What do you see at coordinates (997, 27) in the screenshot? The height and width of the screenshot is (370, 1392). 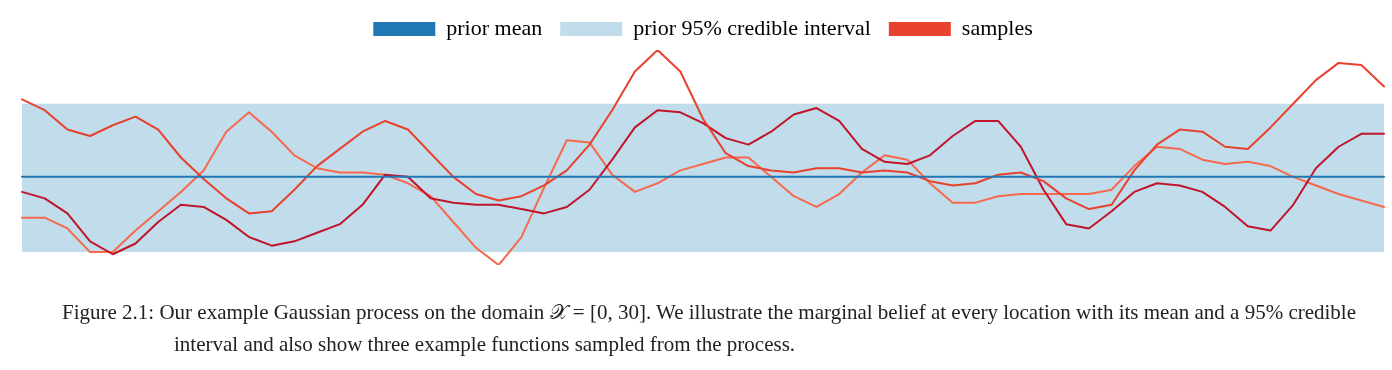 I see `legend-label: samples` at bounding box center [997, 27].